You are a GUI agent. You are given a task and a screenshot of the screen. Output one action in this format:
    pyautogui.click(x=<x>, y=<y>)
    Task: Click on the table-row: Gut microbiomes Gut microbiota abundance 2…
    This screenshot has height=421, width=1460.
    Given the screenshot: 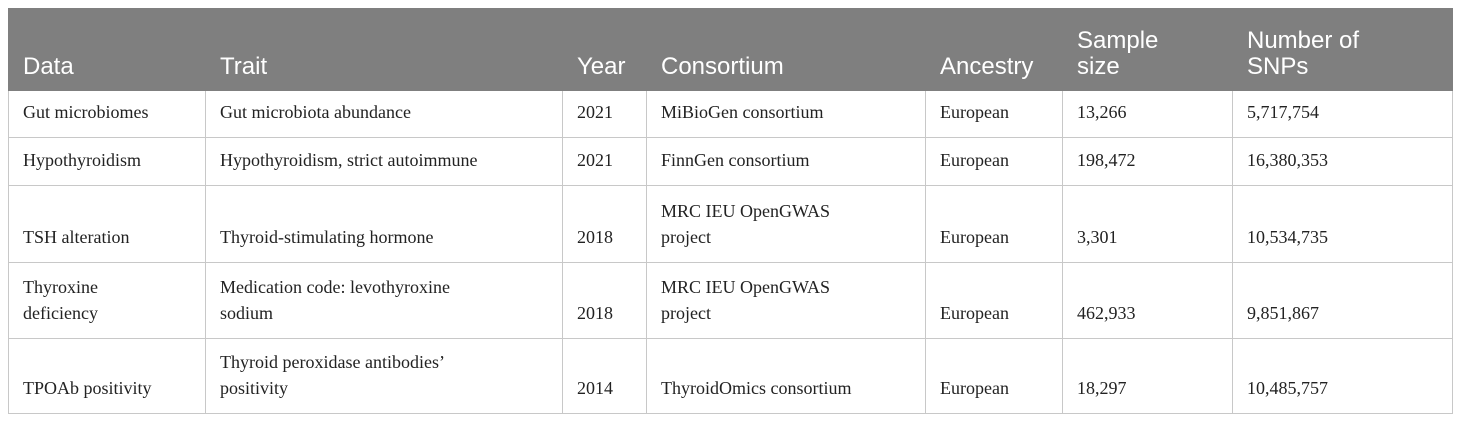 What is the action you would take?
    pyautogui.click(x=730, y=114)
    